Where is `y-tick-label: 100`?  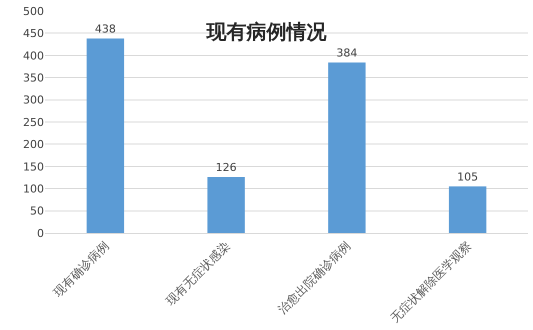 y-tick-label: 100 is located at coordinates (33, 189).